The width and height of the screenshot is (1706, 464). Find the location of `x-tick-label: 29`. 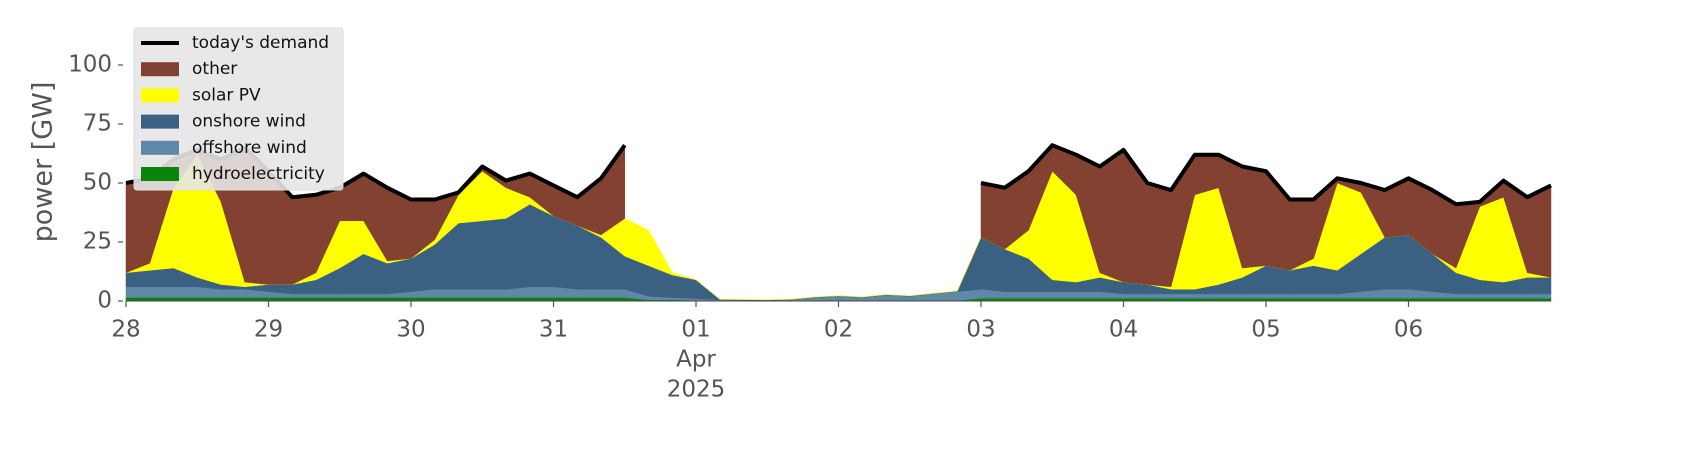

x-tick-label: 29 is located at coordinates (268, 330).